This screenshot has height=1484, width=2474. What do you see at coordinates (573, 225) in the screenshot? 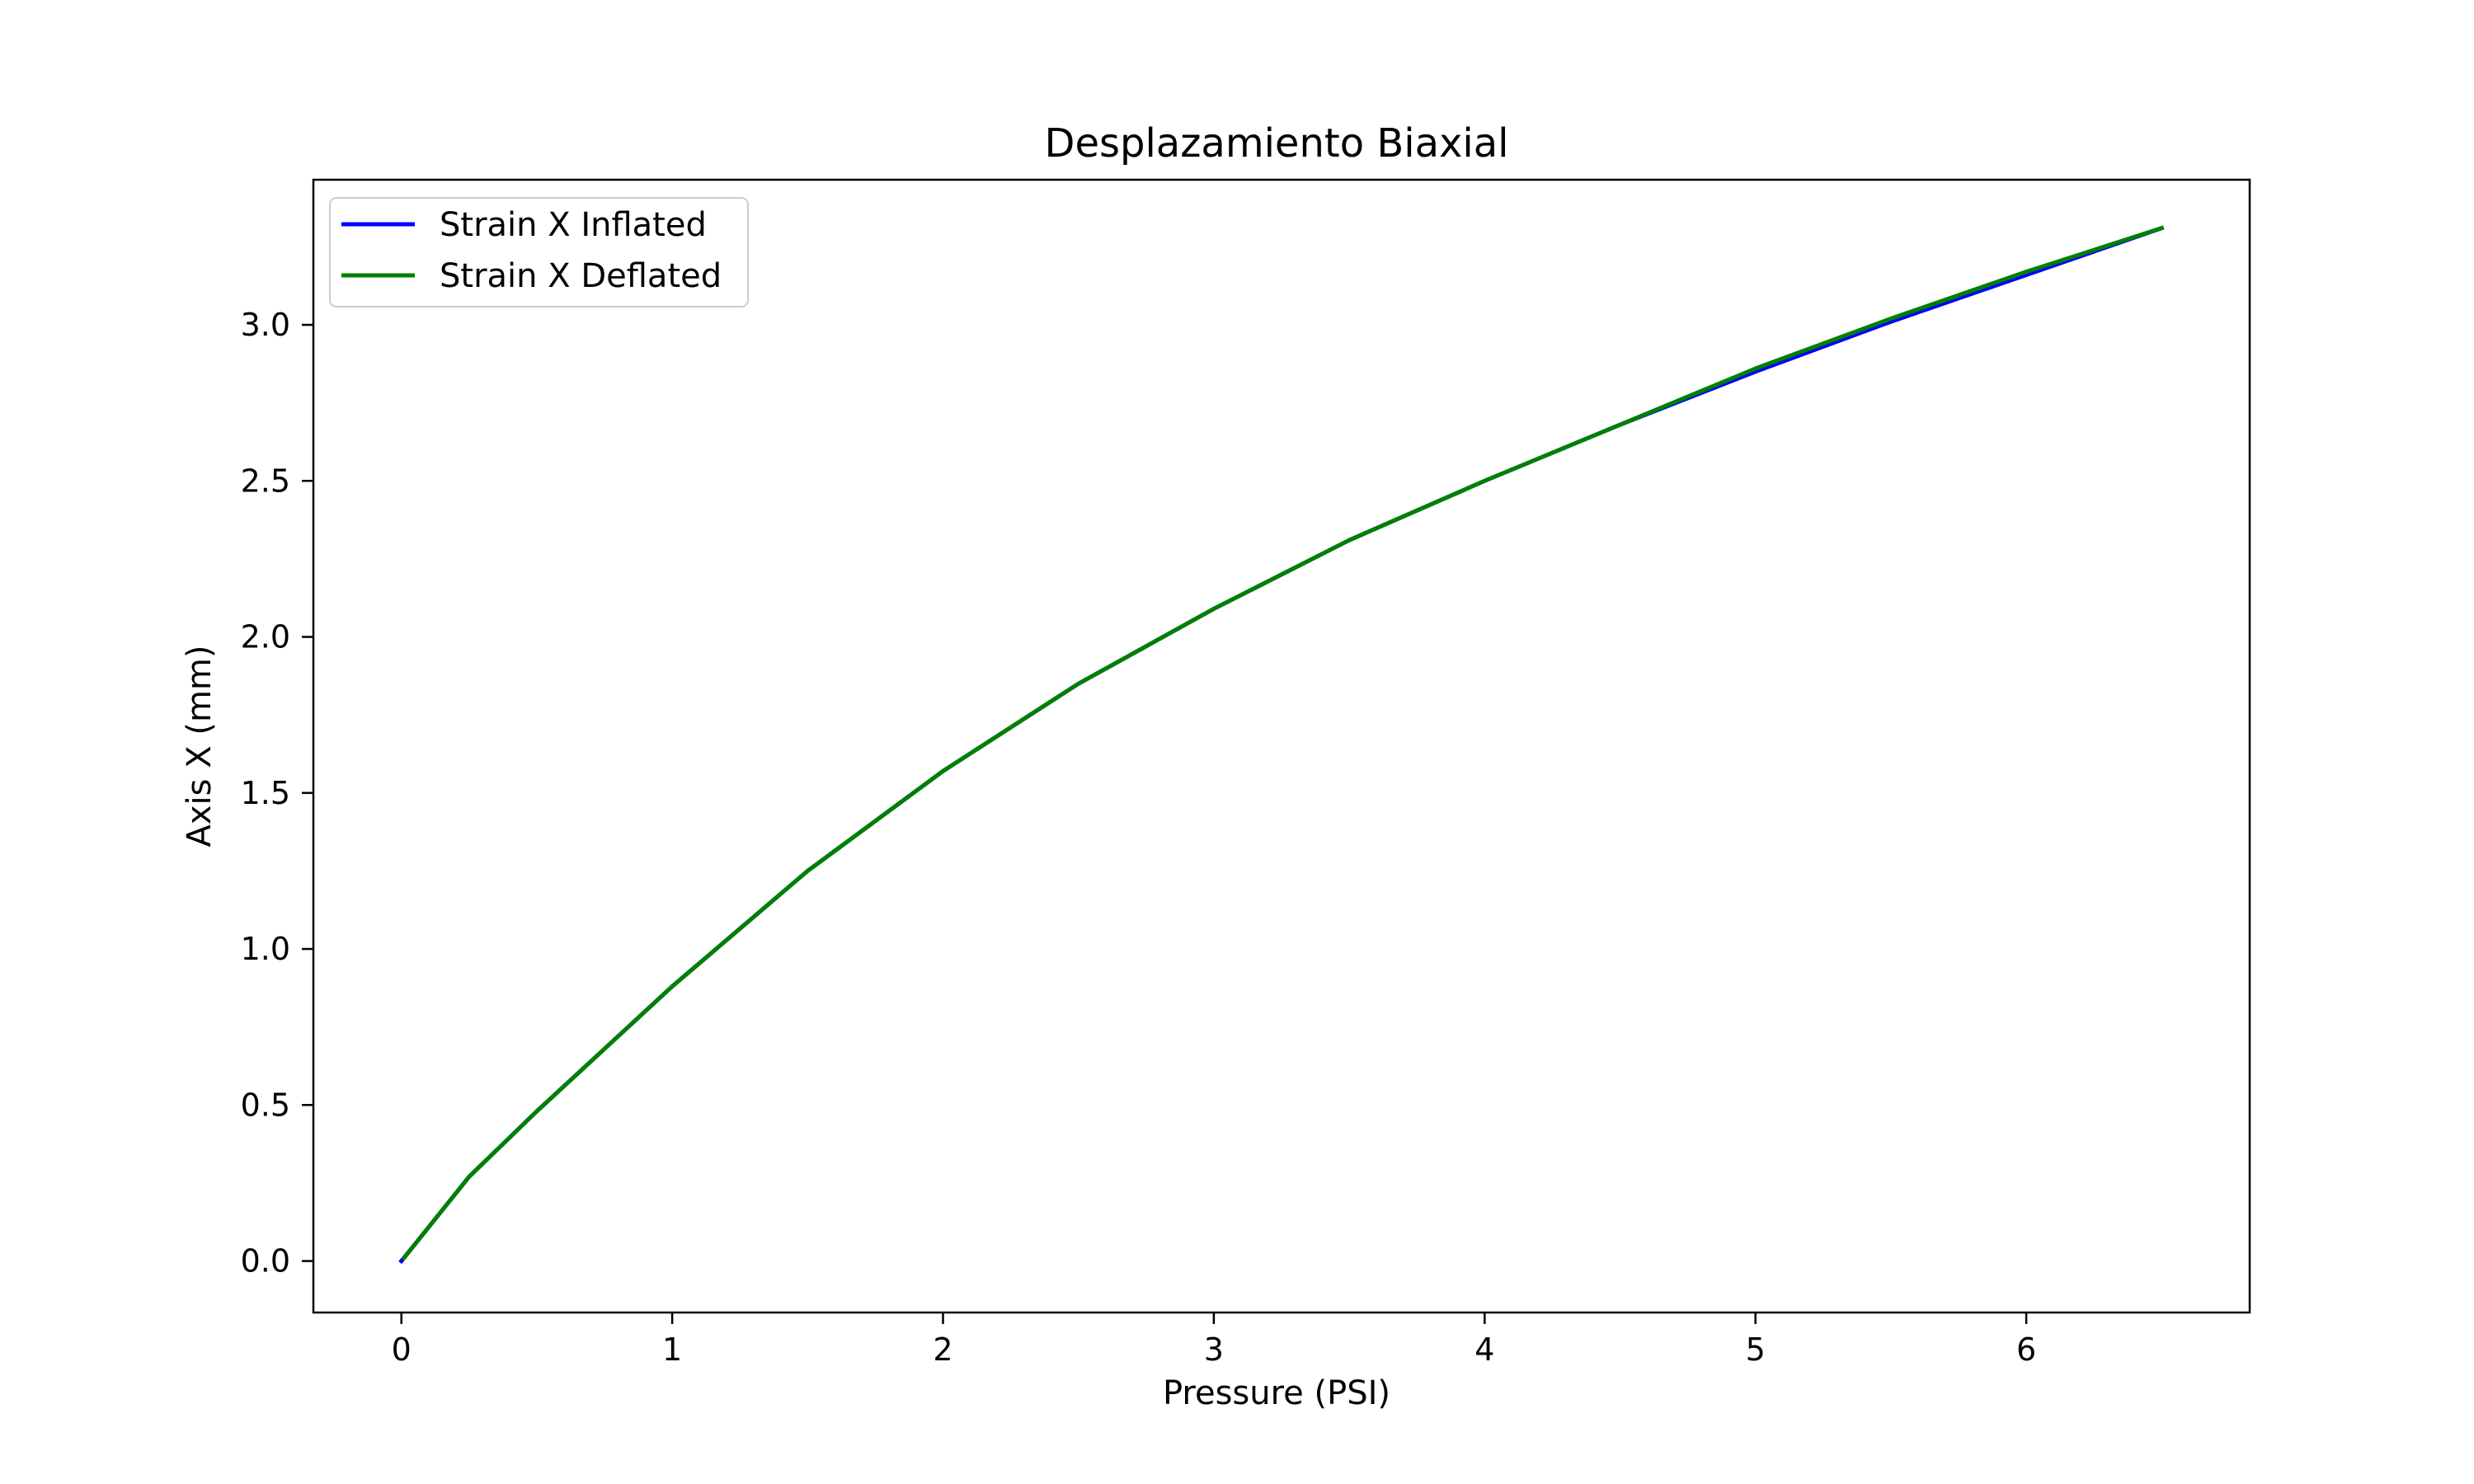
I see `legend-label-inflated: Strain X Inflated` at bounding box center [573, 225].